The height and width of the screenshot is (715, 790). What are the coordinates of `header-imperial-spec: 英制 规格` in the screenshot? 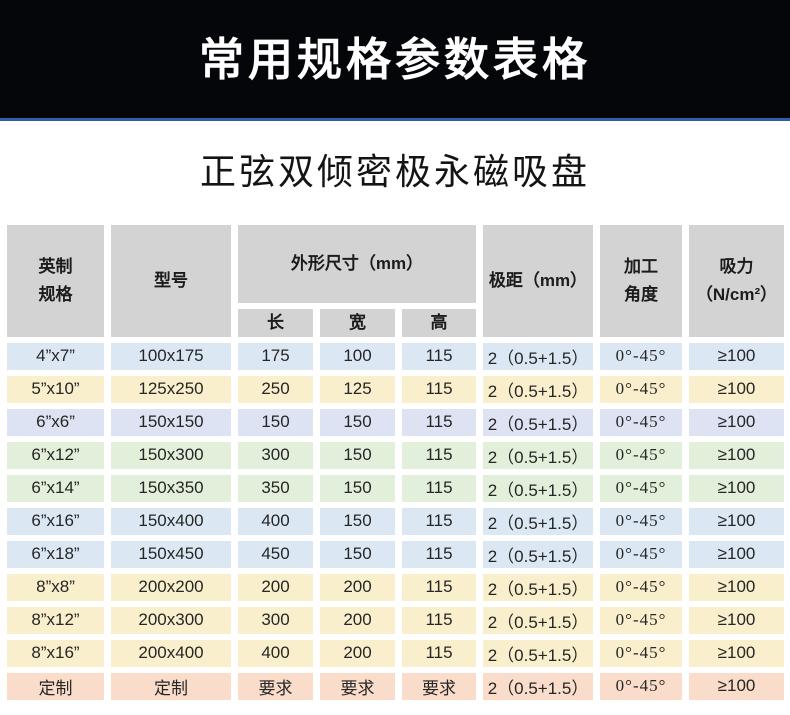 It's located at (55, 280).